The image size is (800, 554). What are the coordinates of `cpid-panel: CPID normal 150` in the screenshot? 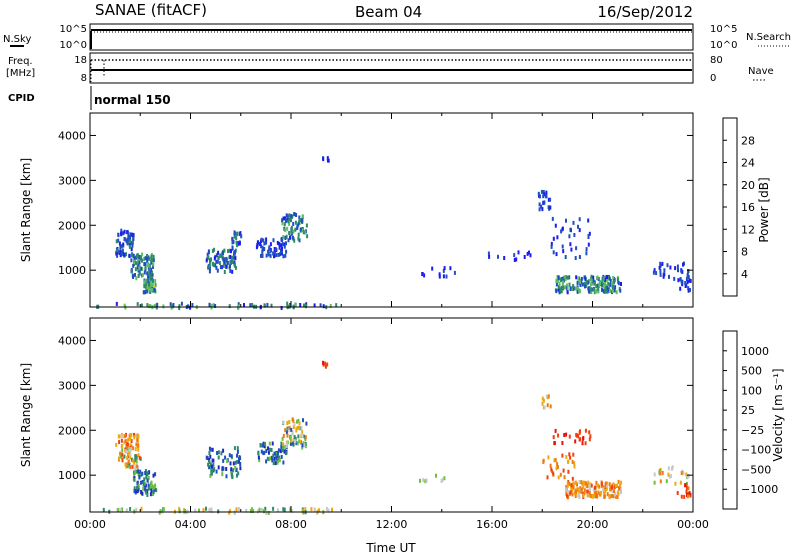 It's located at (89, 98).